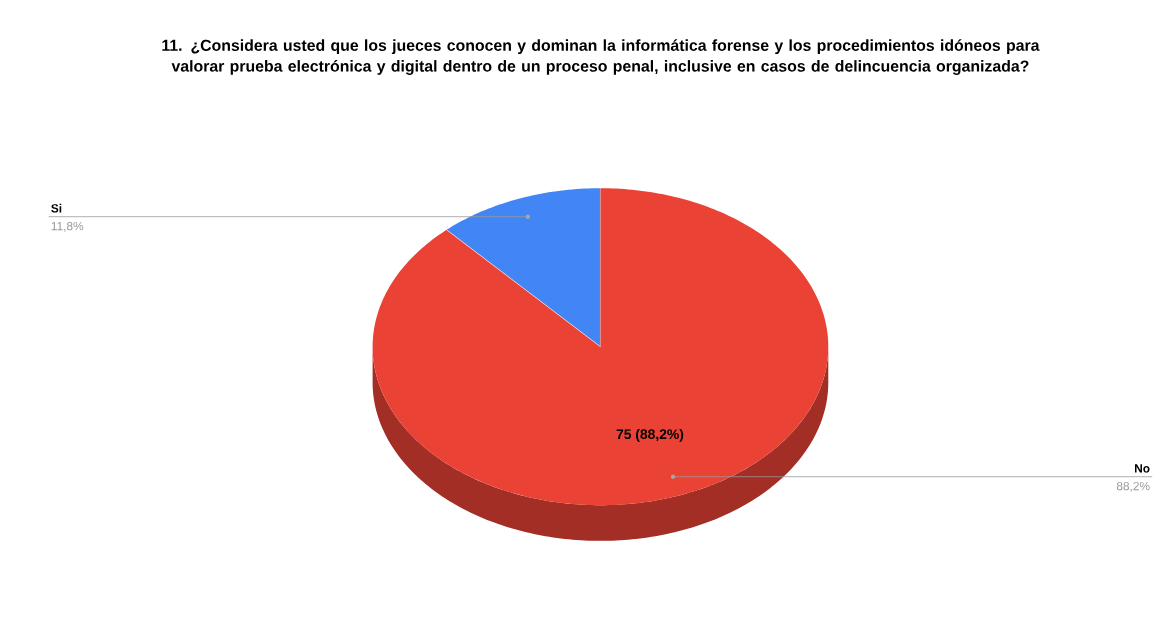  What do you see at coordinates (601, 57) in the screenshot?
I see `chart-title: 11. ¿Considera usted que los jueces conocen y dominan la informática forense y los procedimientos idóneos para valorar prueba electrónica y digital dentro de un proceso penal, inclusive en casos de delincuencia organizada?` at bounding box center [601, 57].